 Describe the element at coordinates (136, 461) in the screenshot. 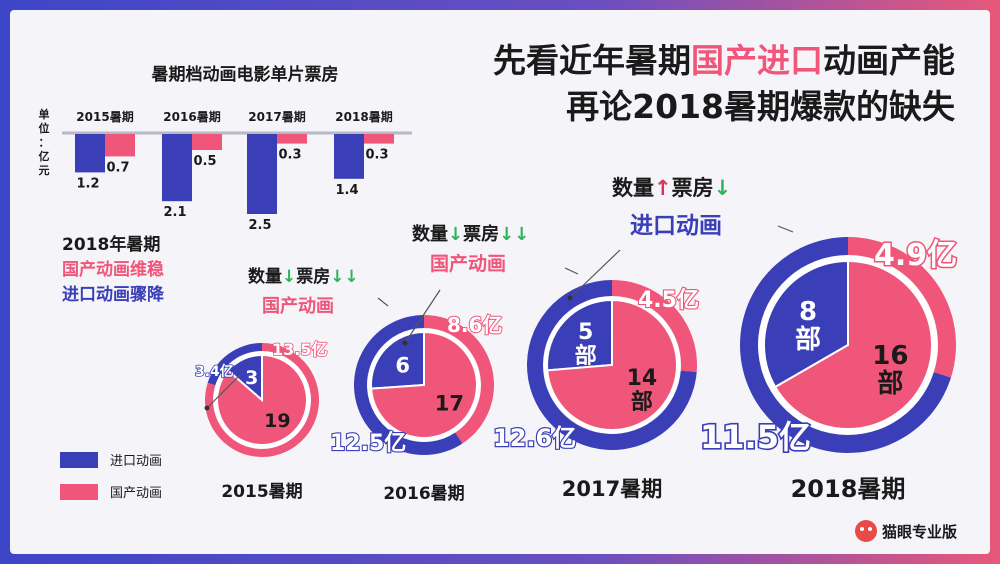

I see `legend-label-imported: 进口动画` at that location.